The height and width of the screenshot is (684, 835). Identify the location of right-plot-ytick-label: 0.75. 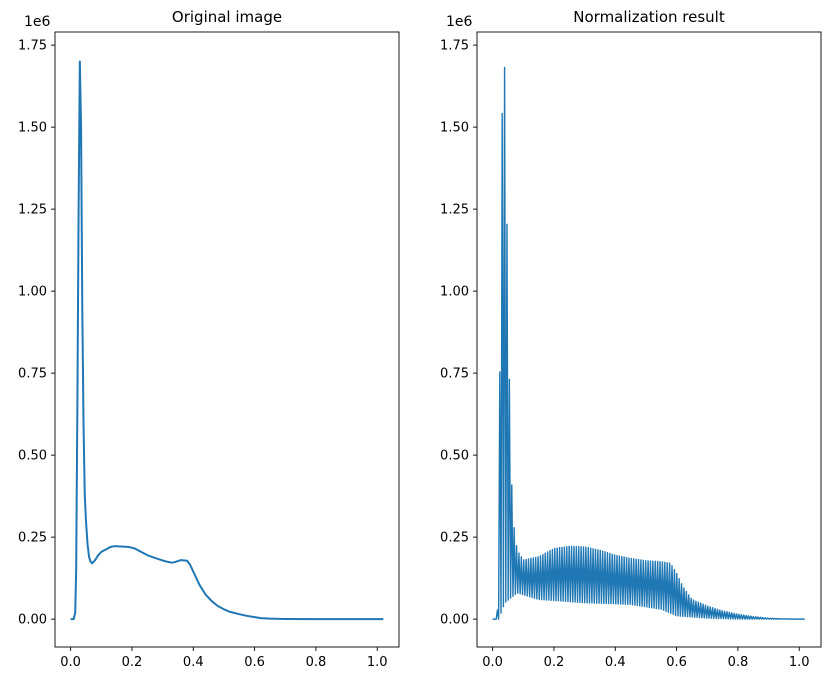
(454, 374).